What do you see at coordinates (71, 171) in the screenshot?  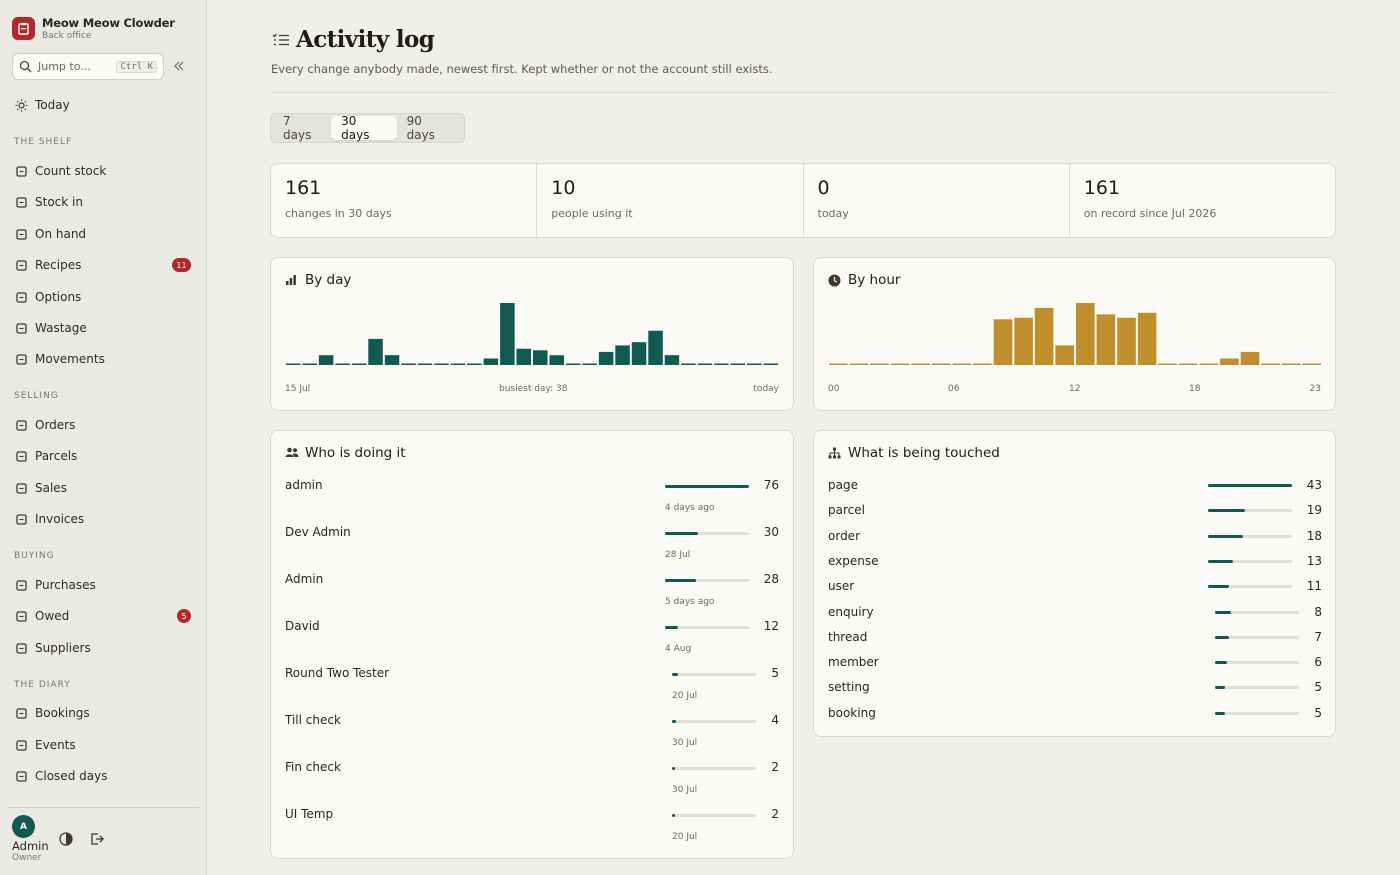 I see `nav-label: Count stock` at bounding box center [71, 171].